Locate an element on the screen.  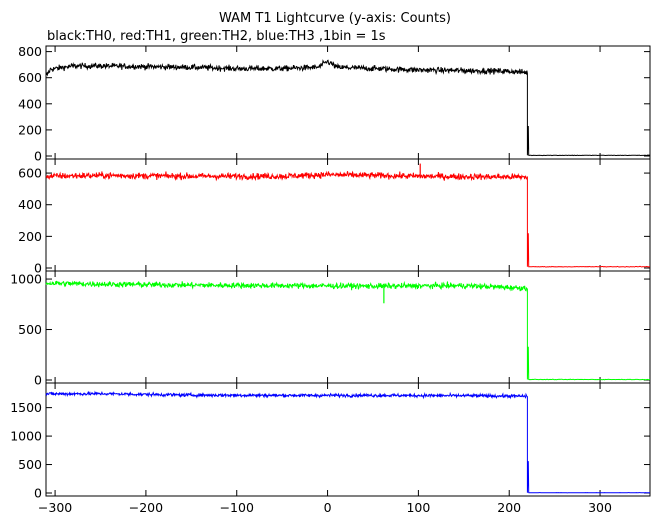
x-tick-label: −300 is located at coordinates (55, 507).